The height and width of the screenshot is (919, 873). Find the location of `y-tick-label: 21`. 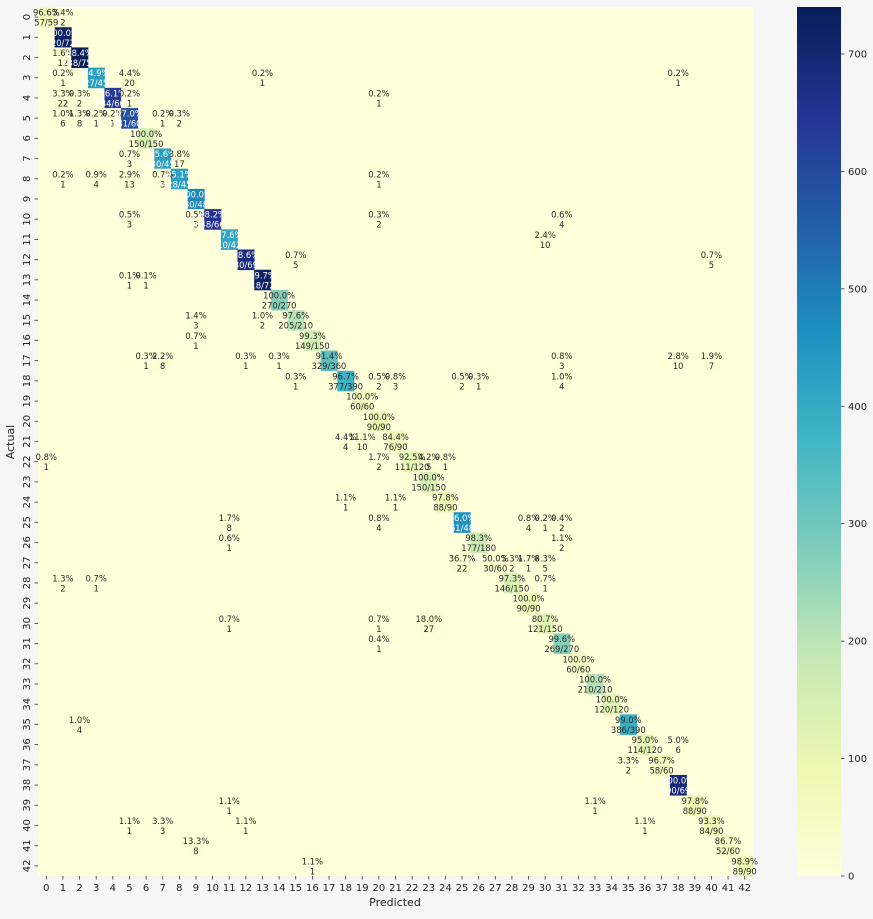

y-tick-label: 21 is located at coordinates (27, 441).